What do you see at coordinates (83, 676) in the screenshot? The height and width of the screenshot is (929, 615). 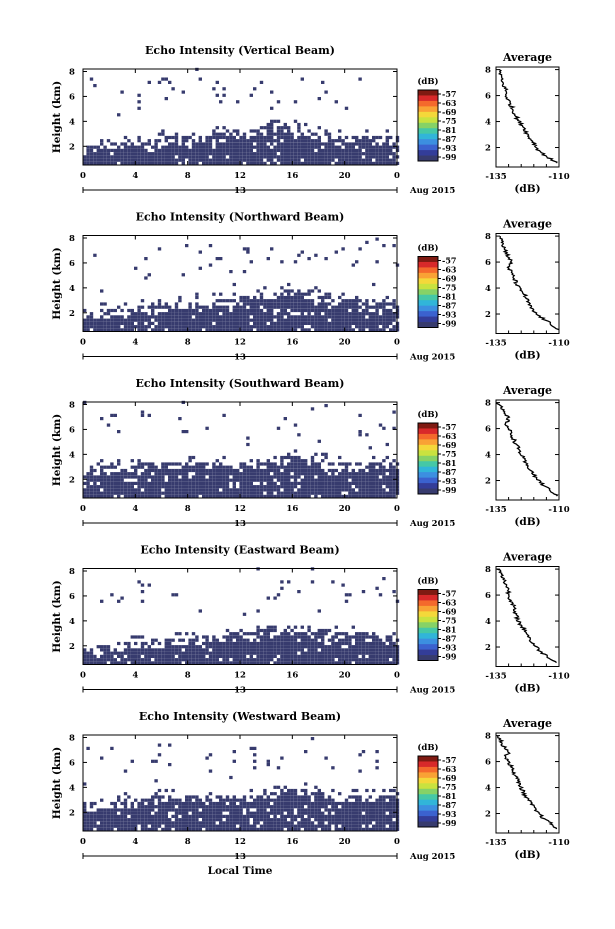 I see `x-tick-label: 0` at bounding box center [83, 676].